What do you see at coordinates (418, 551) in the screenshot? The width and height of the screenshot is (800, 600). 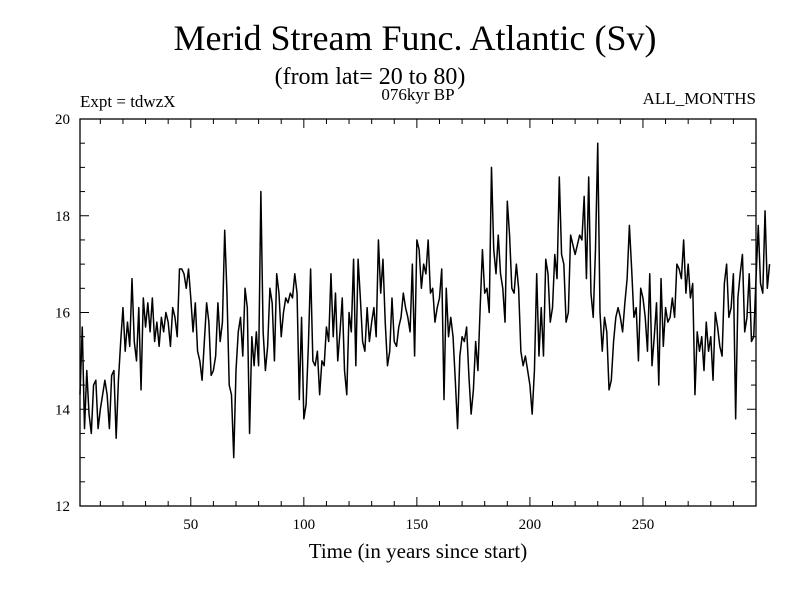 I see `x-axis-label: Time (in years since start)` at bounding box center [418, 551].